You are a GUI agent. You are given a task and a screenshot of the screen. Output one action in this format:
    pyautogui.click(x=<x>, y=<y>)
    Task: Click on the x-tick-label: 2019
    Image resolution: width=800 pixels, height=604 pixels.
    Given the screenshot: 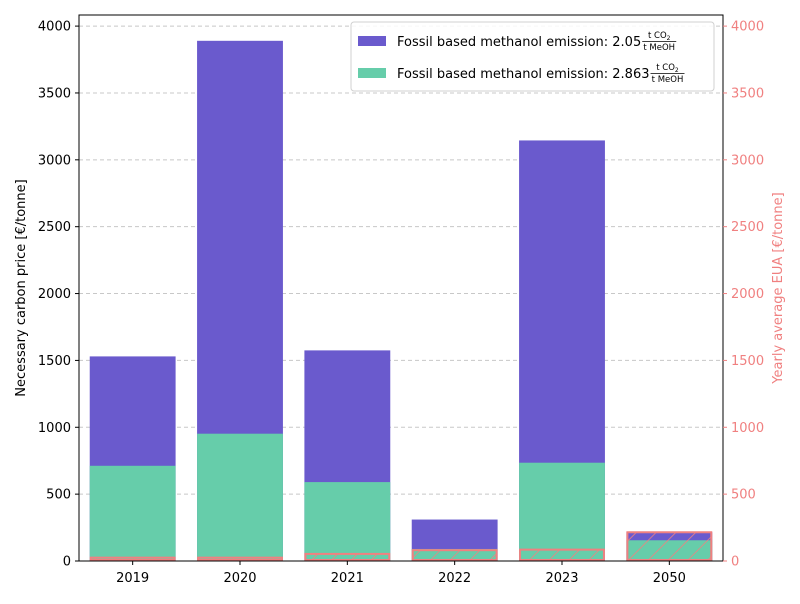 What is the action you would take?
    pyautogui.click(x=132, y=578)
    